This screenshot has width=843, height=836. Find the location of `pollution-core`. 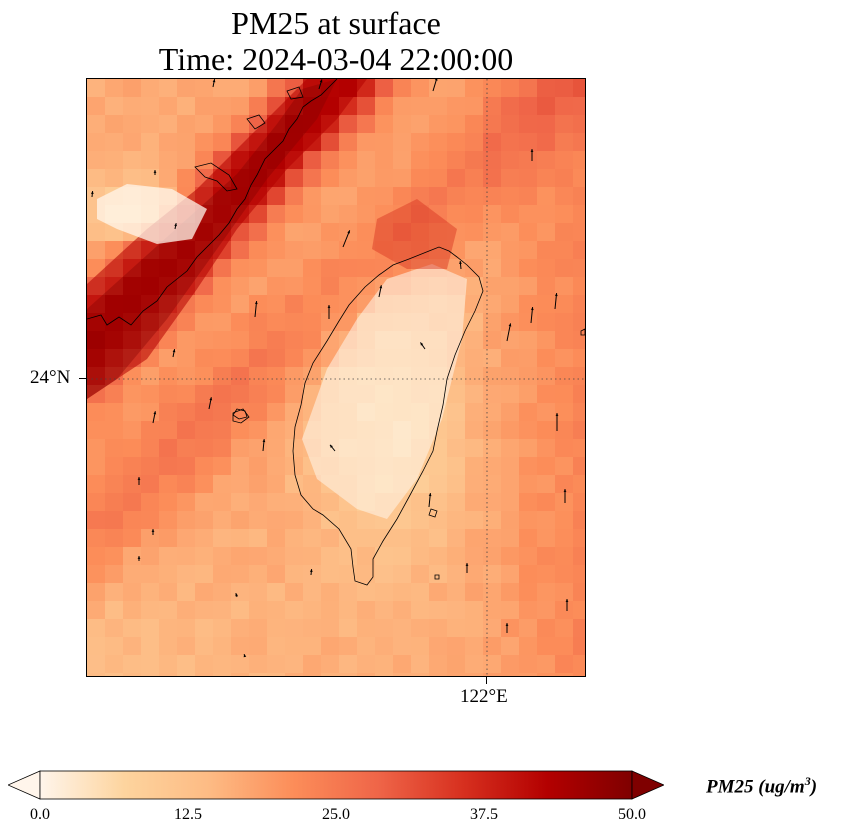

pollution-core is located at coordinates (212, 239).